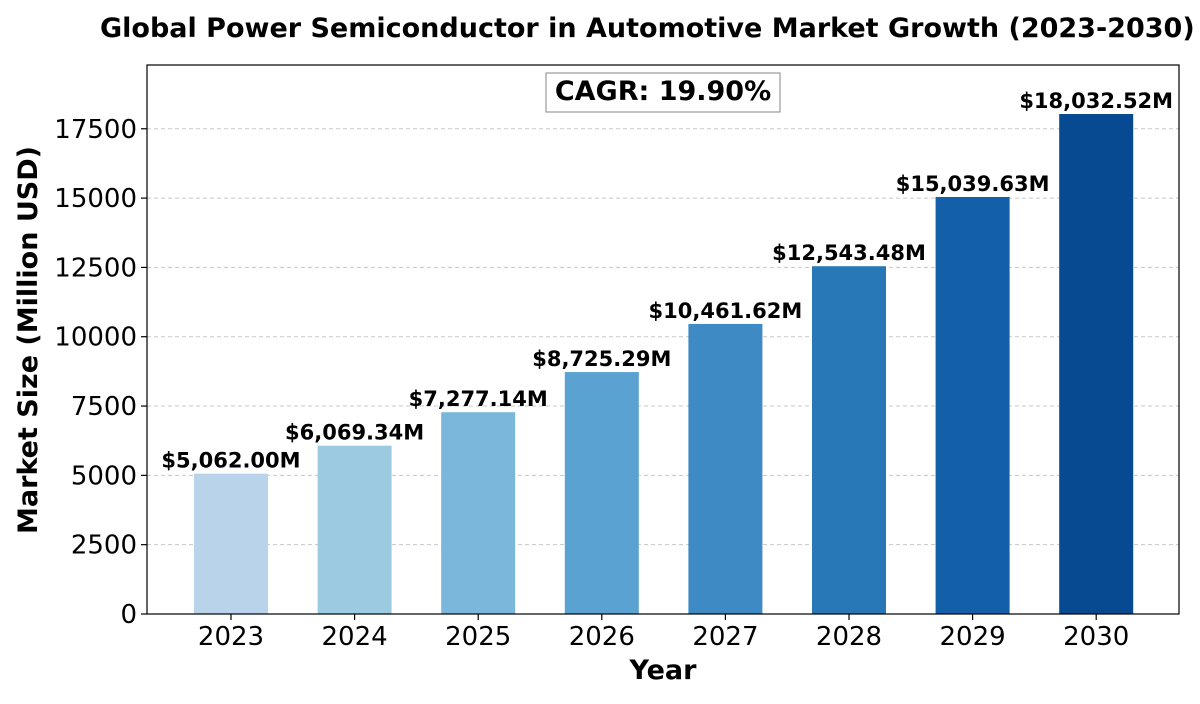 The width and height of the screenshot is (1200, 704). Describe the element at coordinates (100, 372) in the screenshot. I see `y-axis: 0 2500 5000 7500 10000 12500 15000 17500` at that location.